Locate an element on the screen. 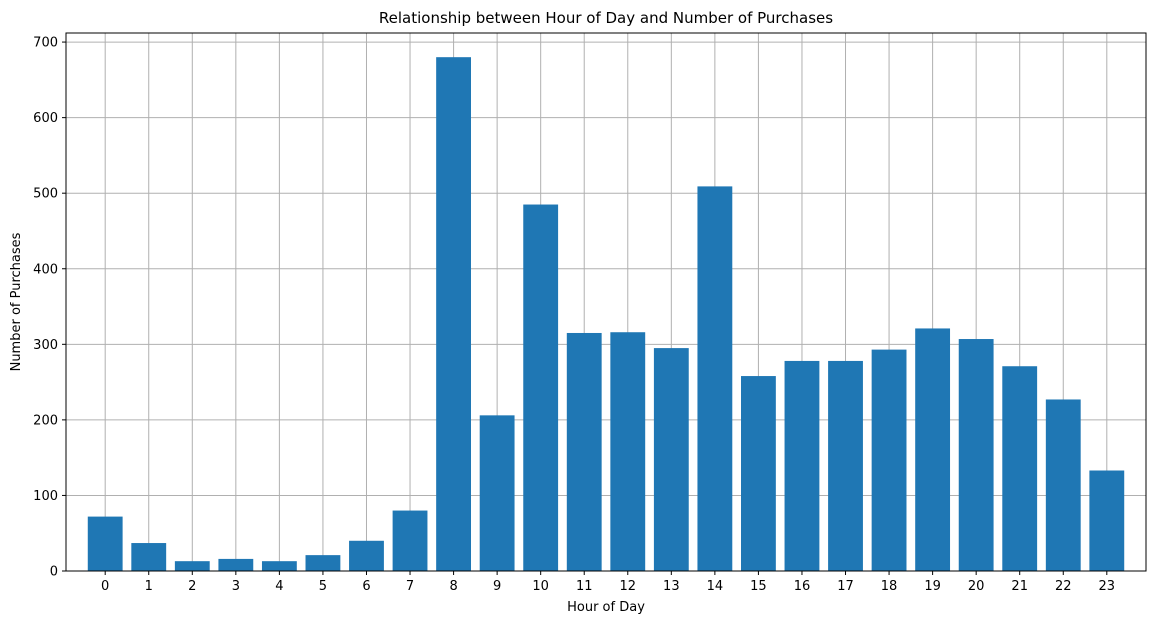 Image resolution: width=1160 pixels, height=624 pixels. y-tick-label: 200 is located at coordinates (45, 420).